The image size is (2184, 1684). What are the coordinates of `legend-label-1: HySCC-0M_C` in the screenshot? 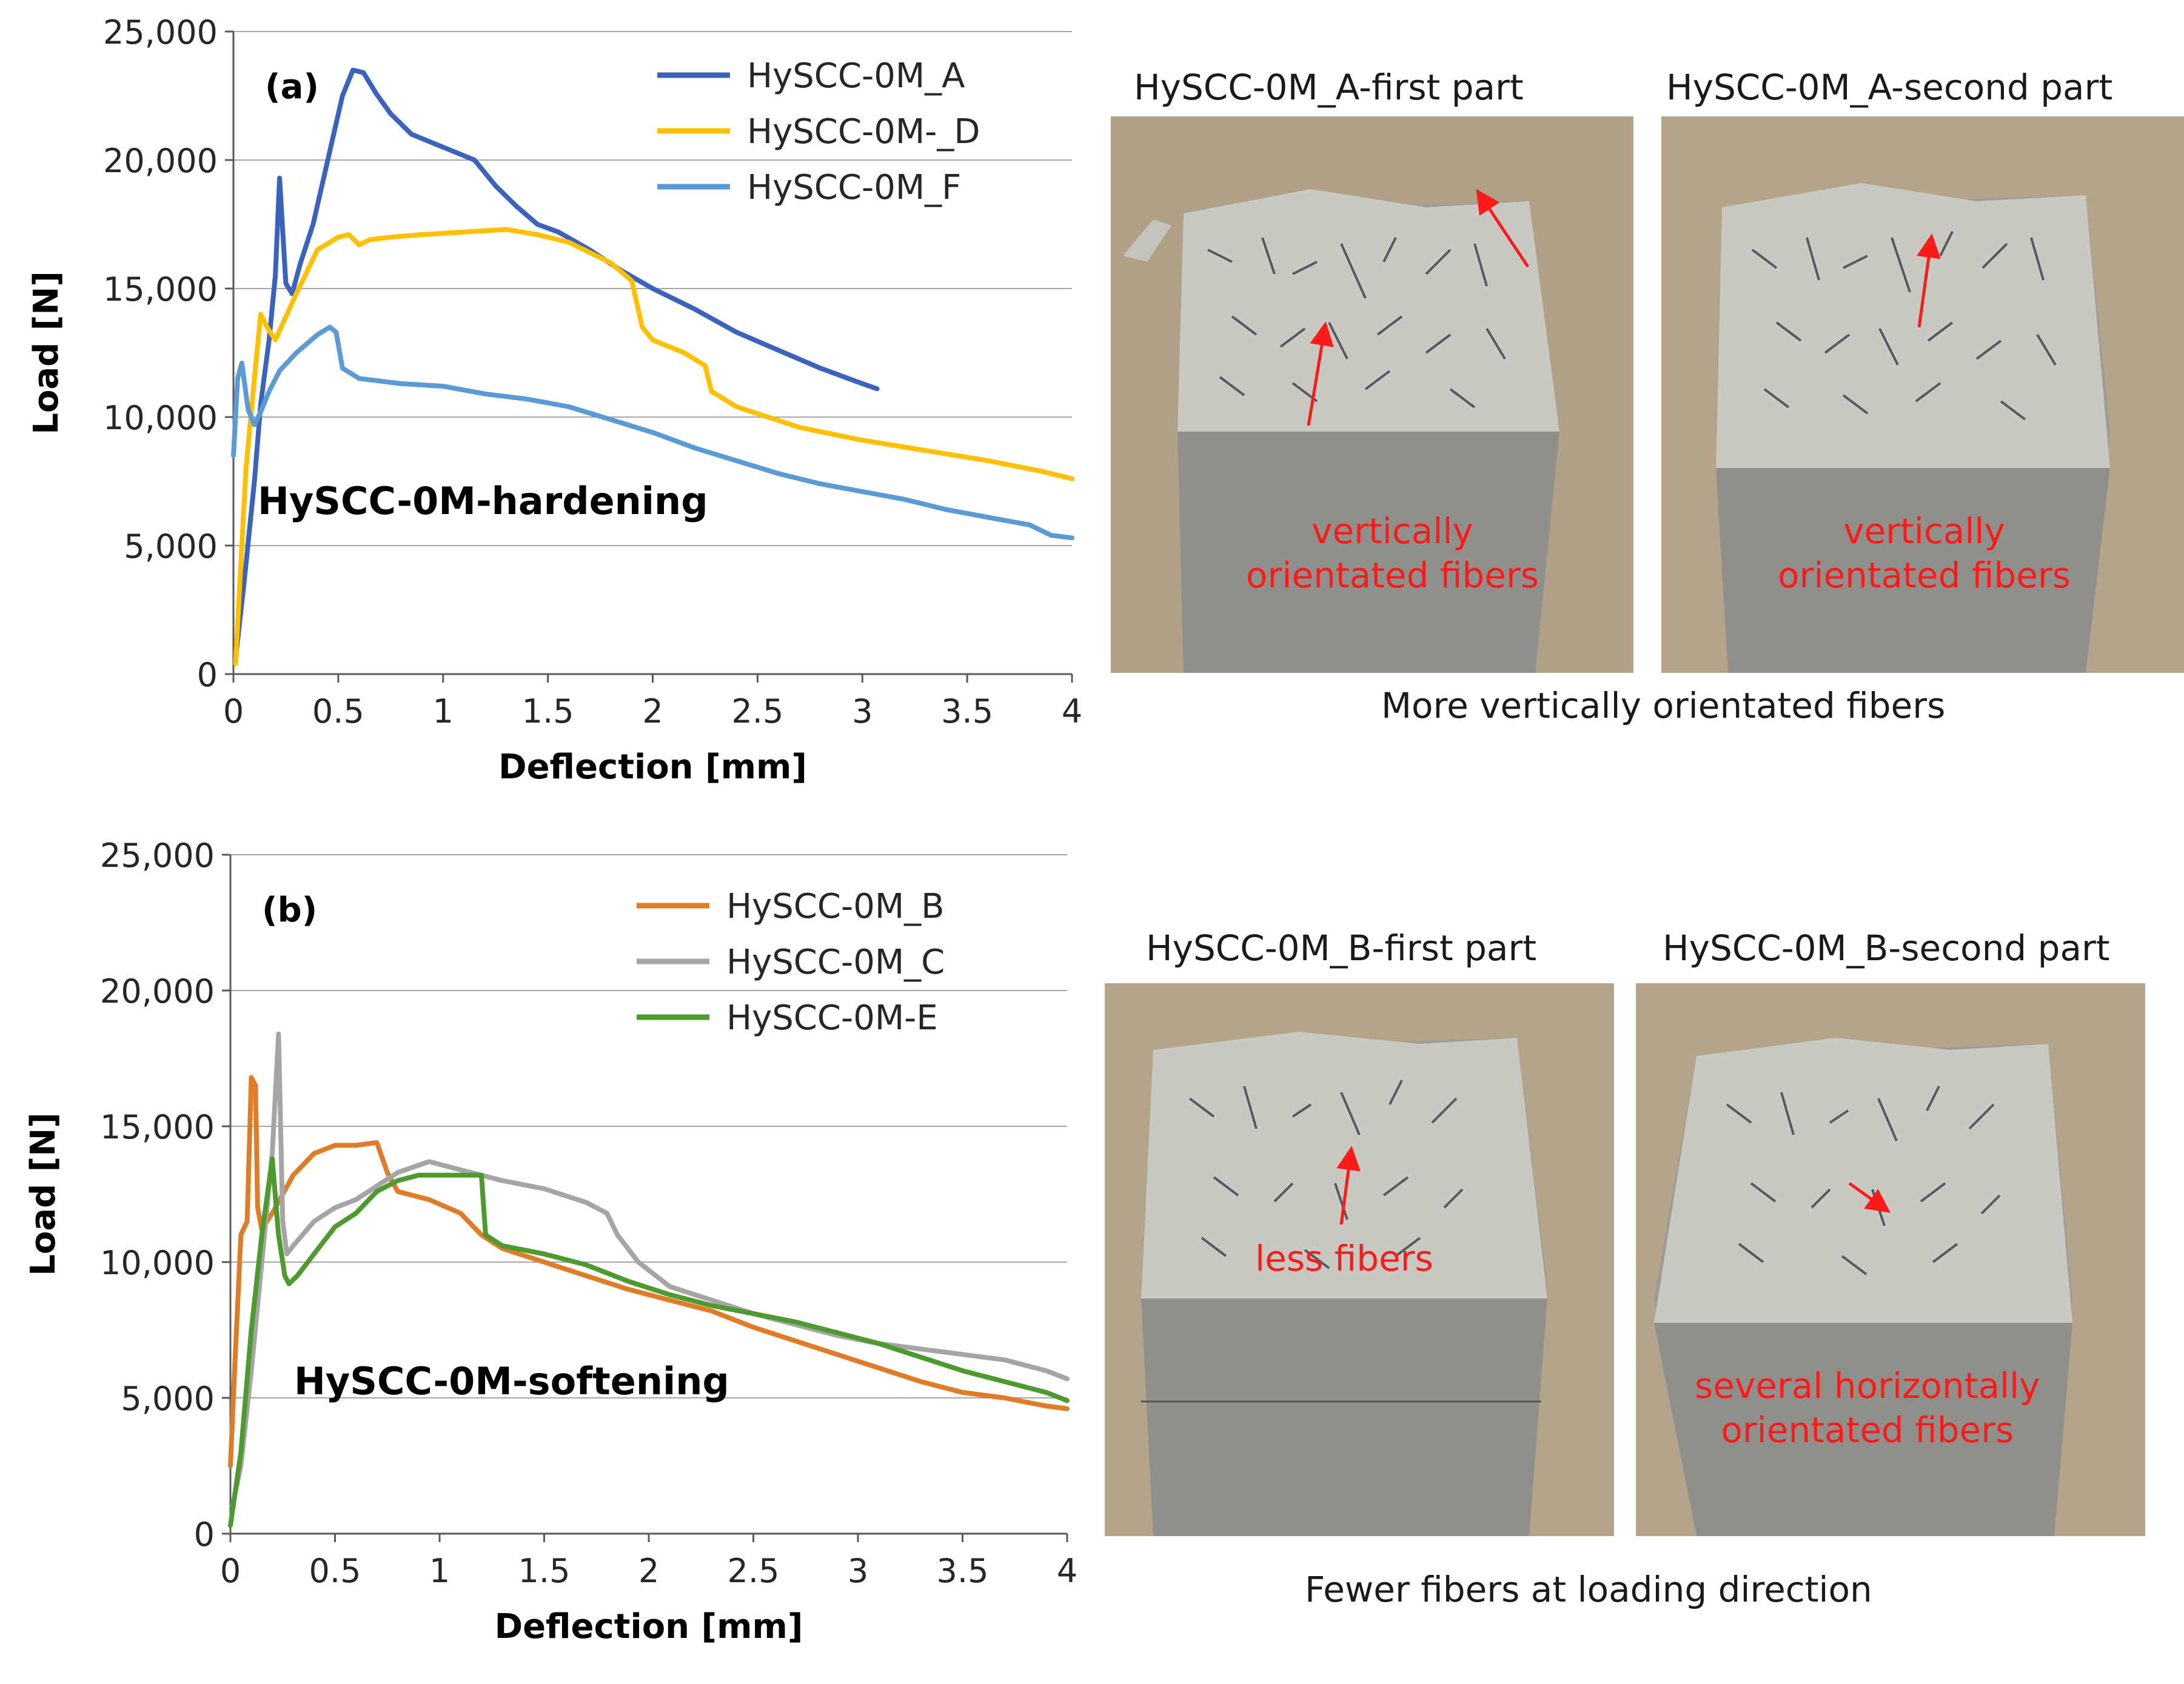 It's located at (835, 963).